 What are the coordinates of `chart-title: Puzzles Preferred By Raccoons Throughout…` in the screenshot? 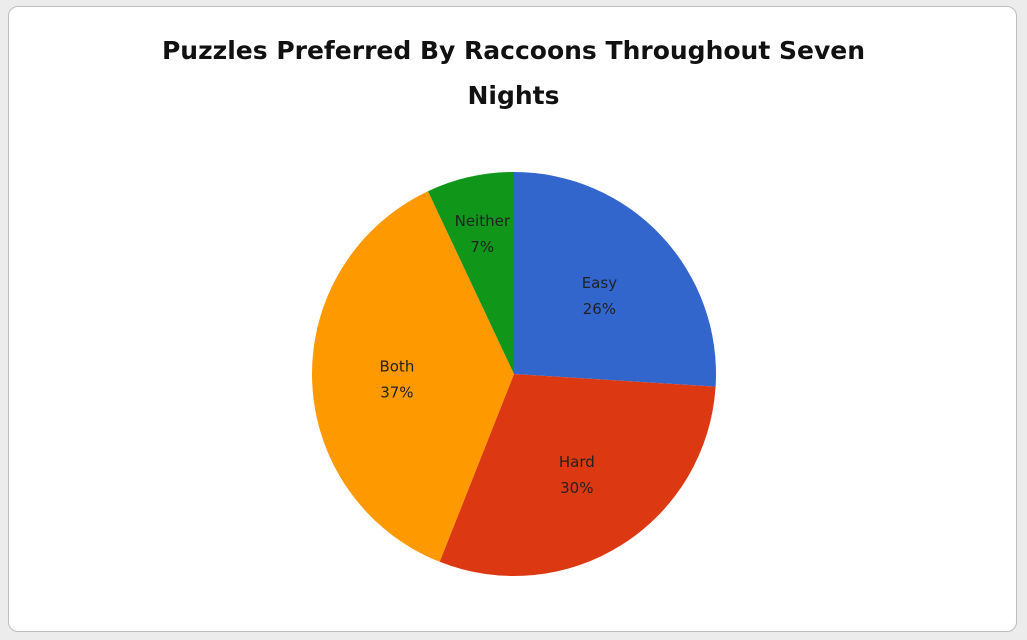 It's located at (513, 73).